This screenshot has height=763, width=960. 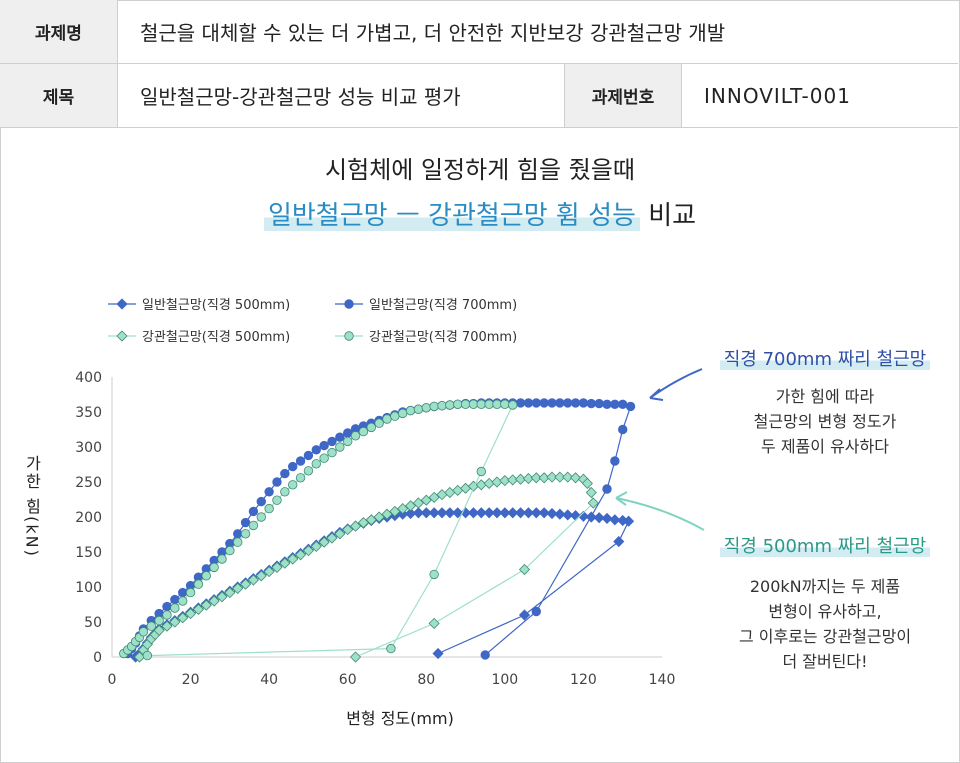 I want to click on project-value: 철근을 대체할 수 있는 더 가볍고, 더 안전한 지반보강 강관철근망 개발, so click(x=433, y=33).